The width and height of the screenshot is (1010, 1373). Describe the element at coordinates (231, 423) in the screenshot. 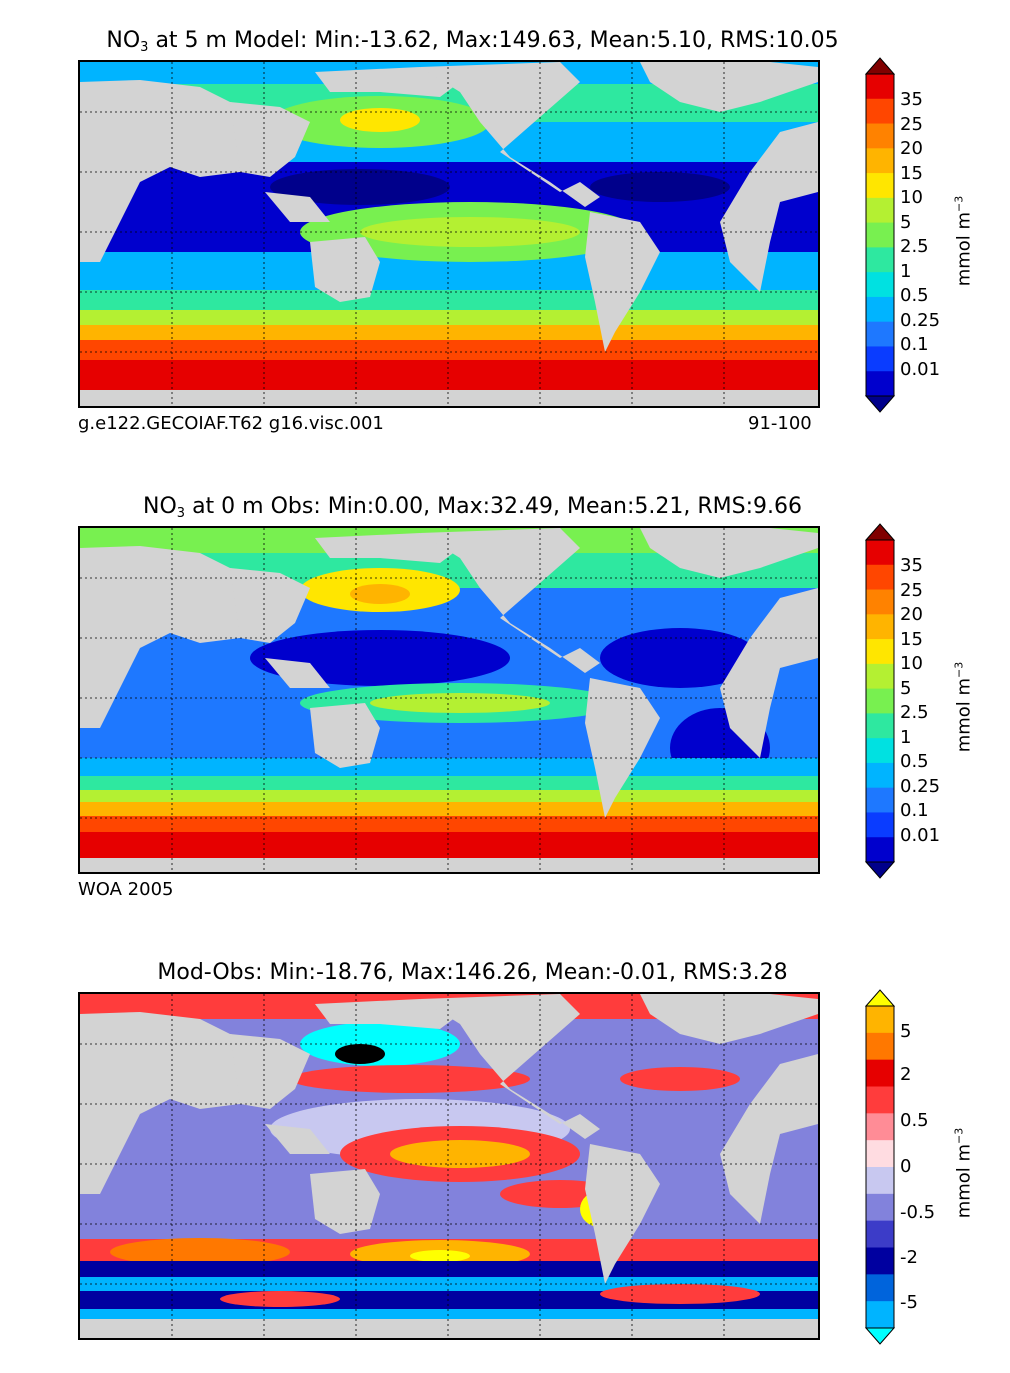

I see `model-caption-run: g.e122.GECOIAF.T62 g16.visc.001` at that location.